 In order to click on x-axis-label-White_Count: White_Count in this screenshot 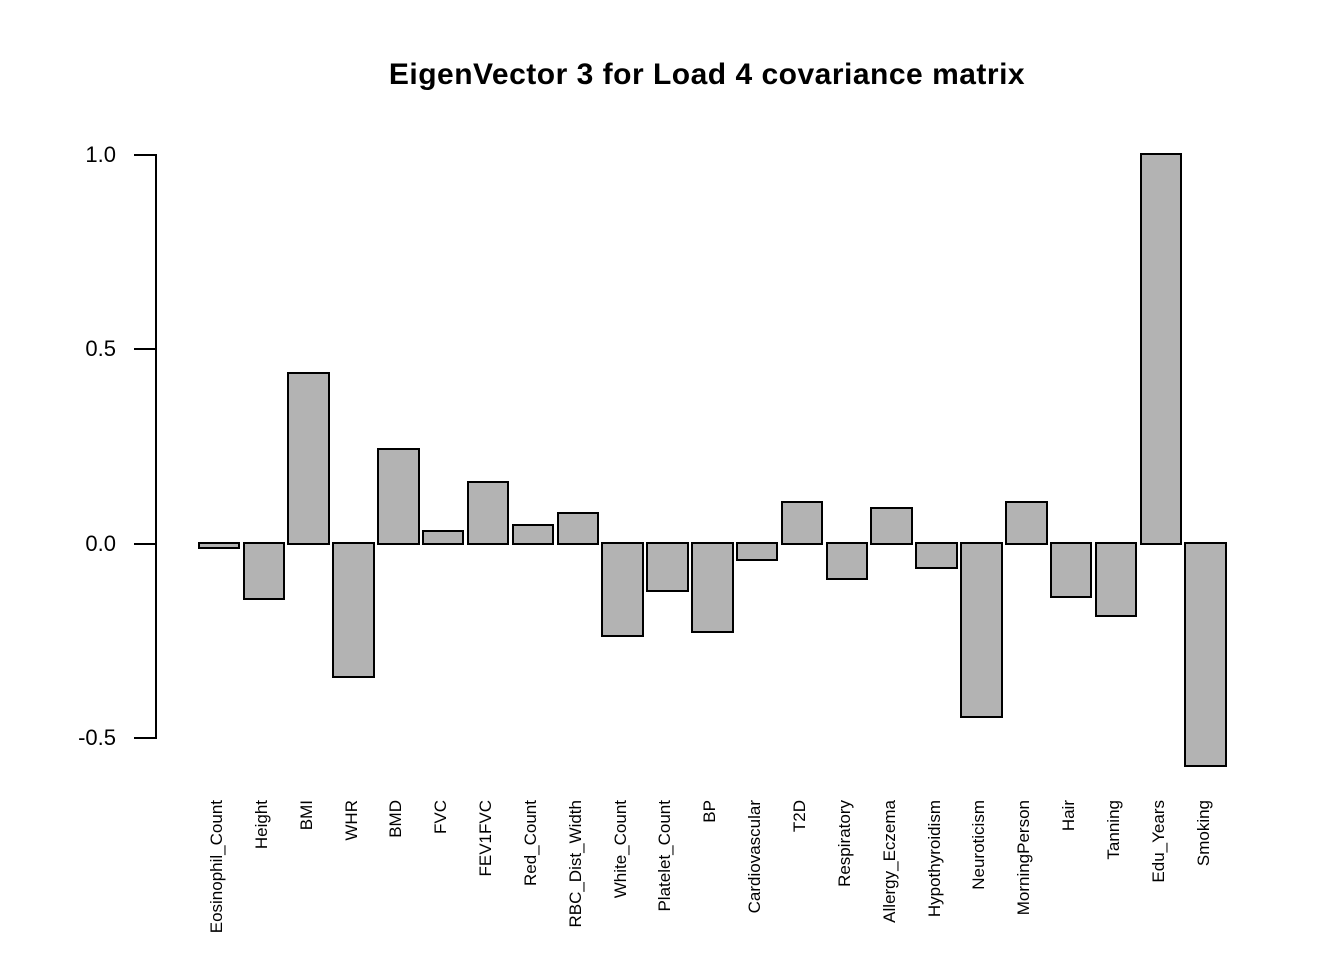, I will do `click(620, 849)`.